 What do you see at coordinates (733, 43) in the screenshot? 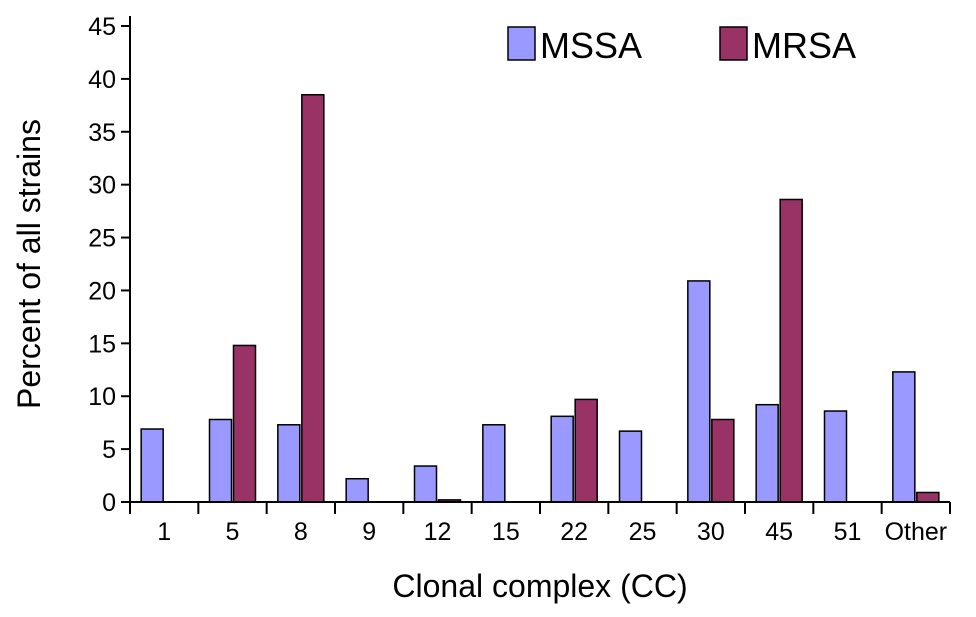
I see `legend-swatch-mrsa` at bounding box center [733, 43].